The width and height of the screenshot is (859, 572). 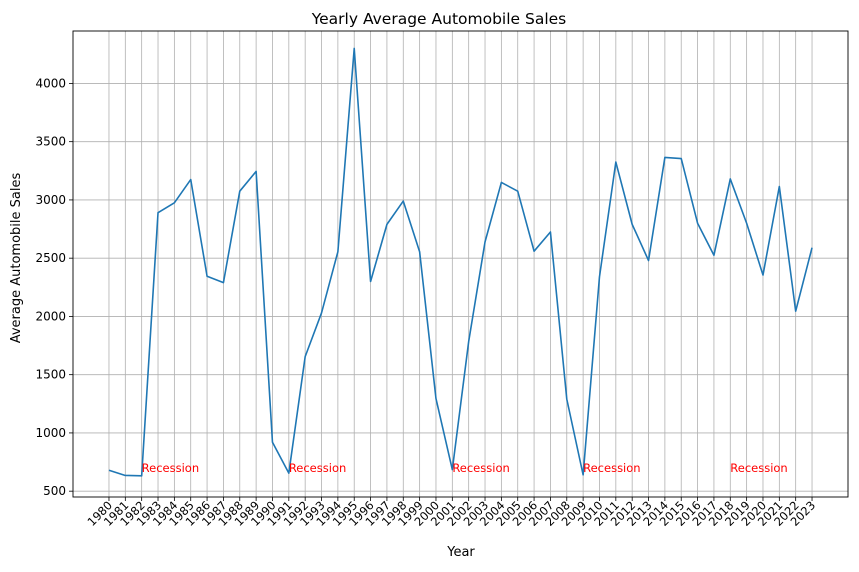 What do you see at coordinates (50, 287) in the screenshot?
I see `y-tick-labels: 500 1000 1500 2000 2500 3000 3500 4000` at bounding box center [50, 287].